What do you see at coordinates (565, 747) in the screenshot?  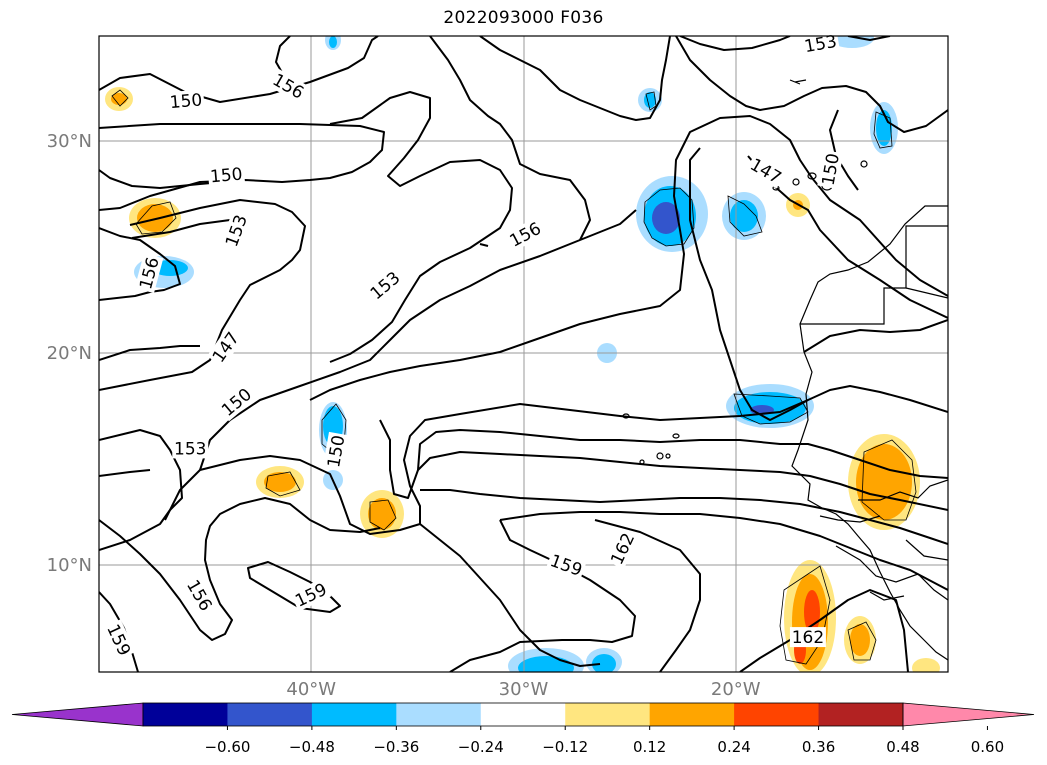 I see `colorbar-tick-label: −0.12` at bounding box center [565, 747].